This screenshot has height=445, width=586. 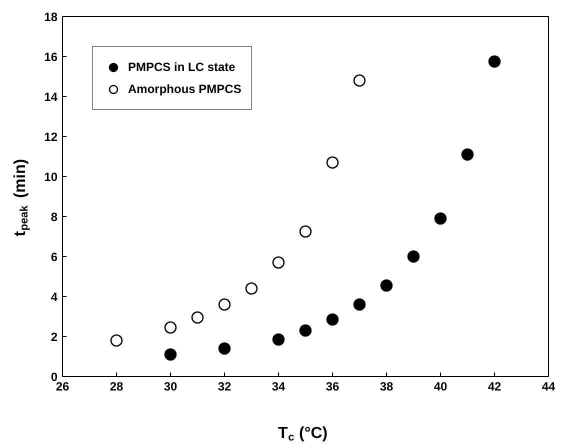 I want to click on x-tick-label: 34, so click(x=279, y=387).